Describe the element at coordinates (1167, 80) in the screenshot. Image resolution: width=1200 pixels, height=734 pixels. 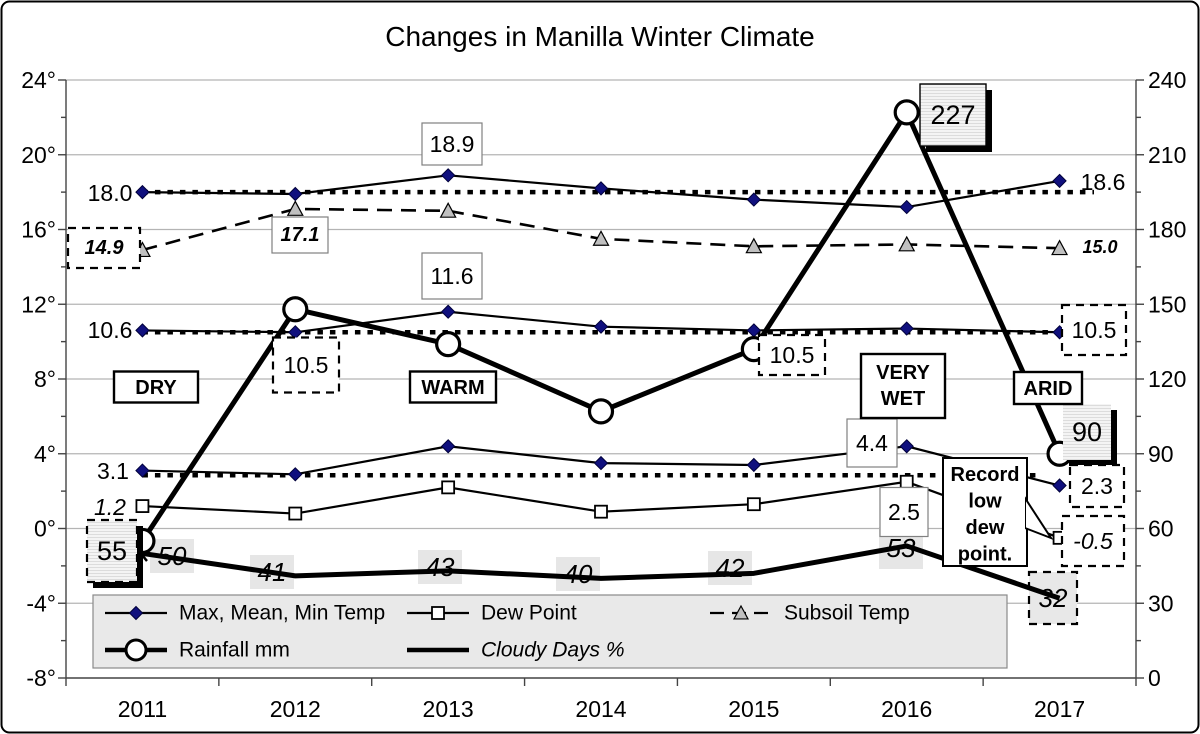
I see `y-right-tick-label: 240` at that location.